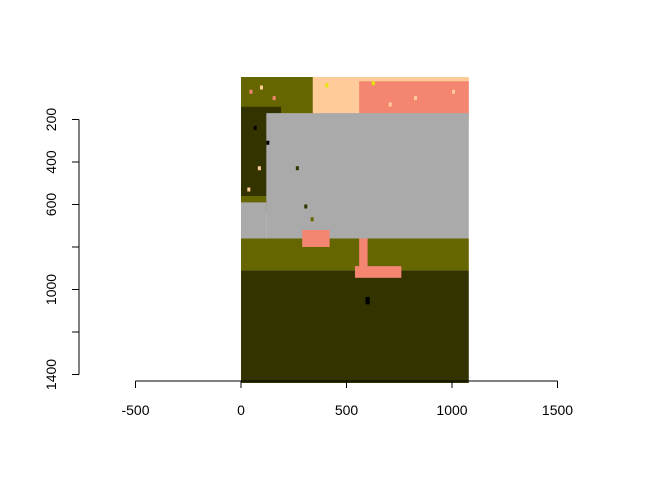 This screenshot has width=672, height=480. I want to click on x-tick-label: 1000, so click(451, 410).